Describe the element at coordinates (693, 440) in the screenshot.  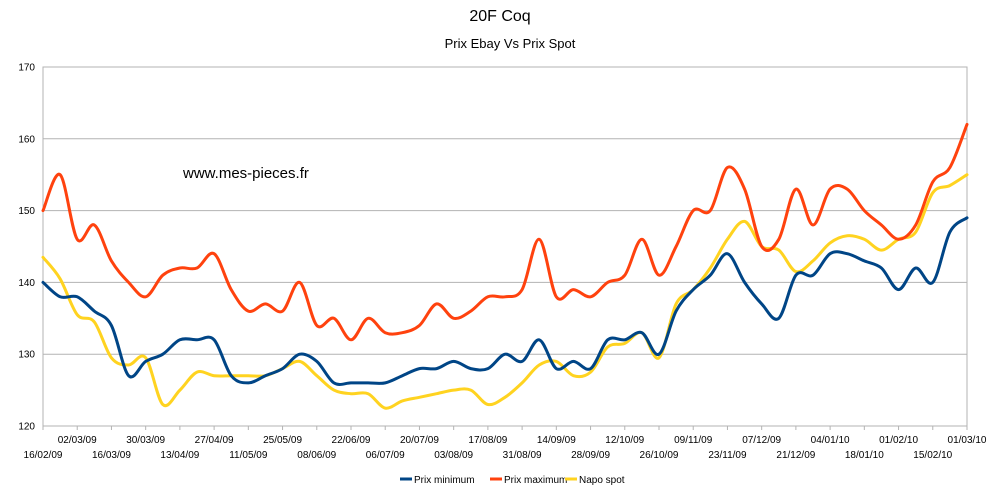
I see `x-tick-label: 09/11/09` at that location.